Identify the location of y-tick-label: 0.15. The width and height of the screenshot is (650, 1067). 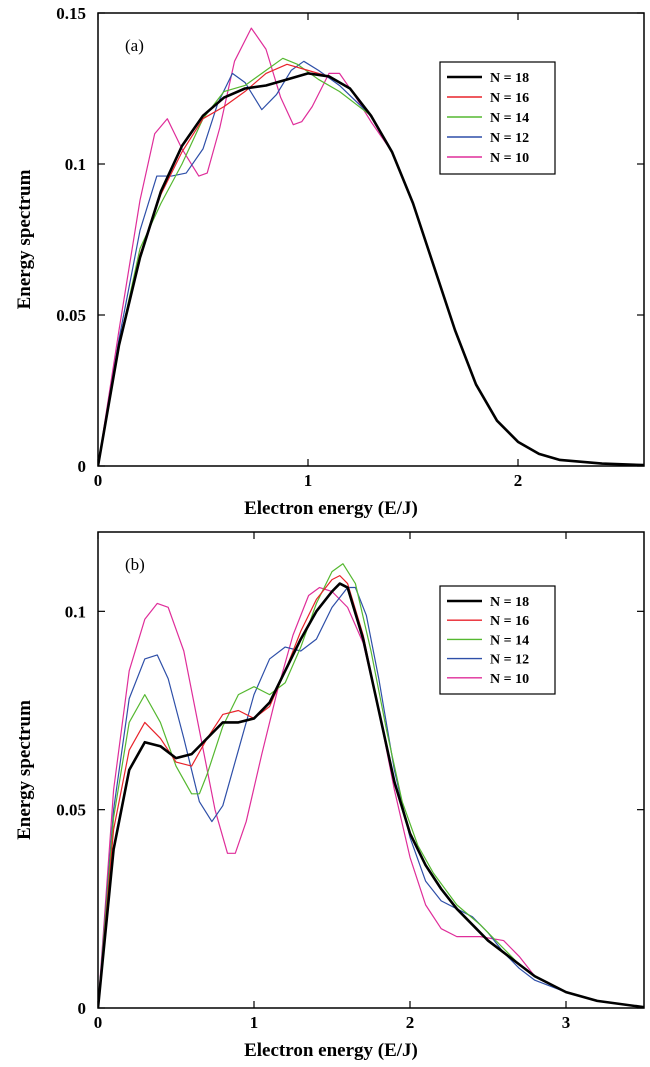
(71, 13).